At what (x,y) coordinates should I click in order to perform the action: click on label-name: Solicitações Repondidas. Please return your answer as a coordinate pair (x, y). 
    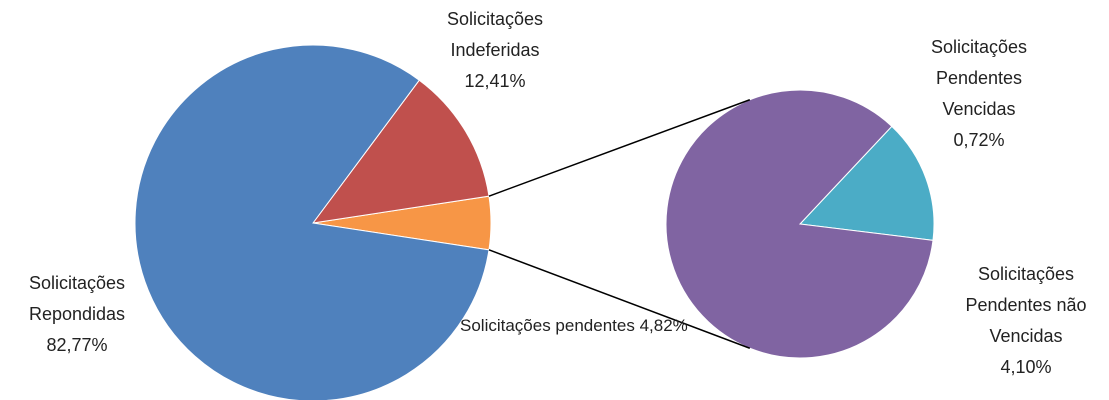
    Looking at the image, I should click on (77, 298).